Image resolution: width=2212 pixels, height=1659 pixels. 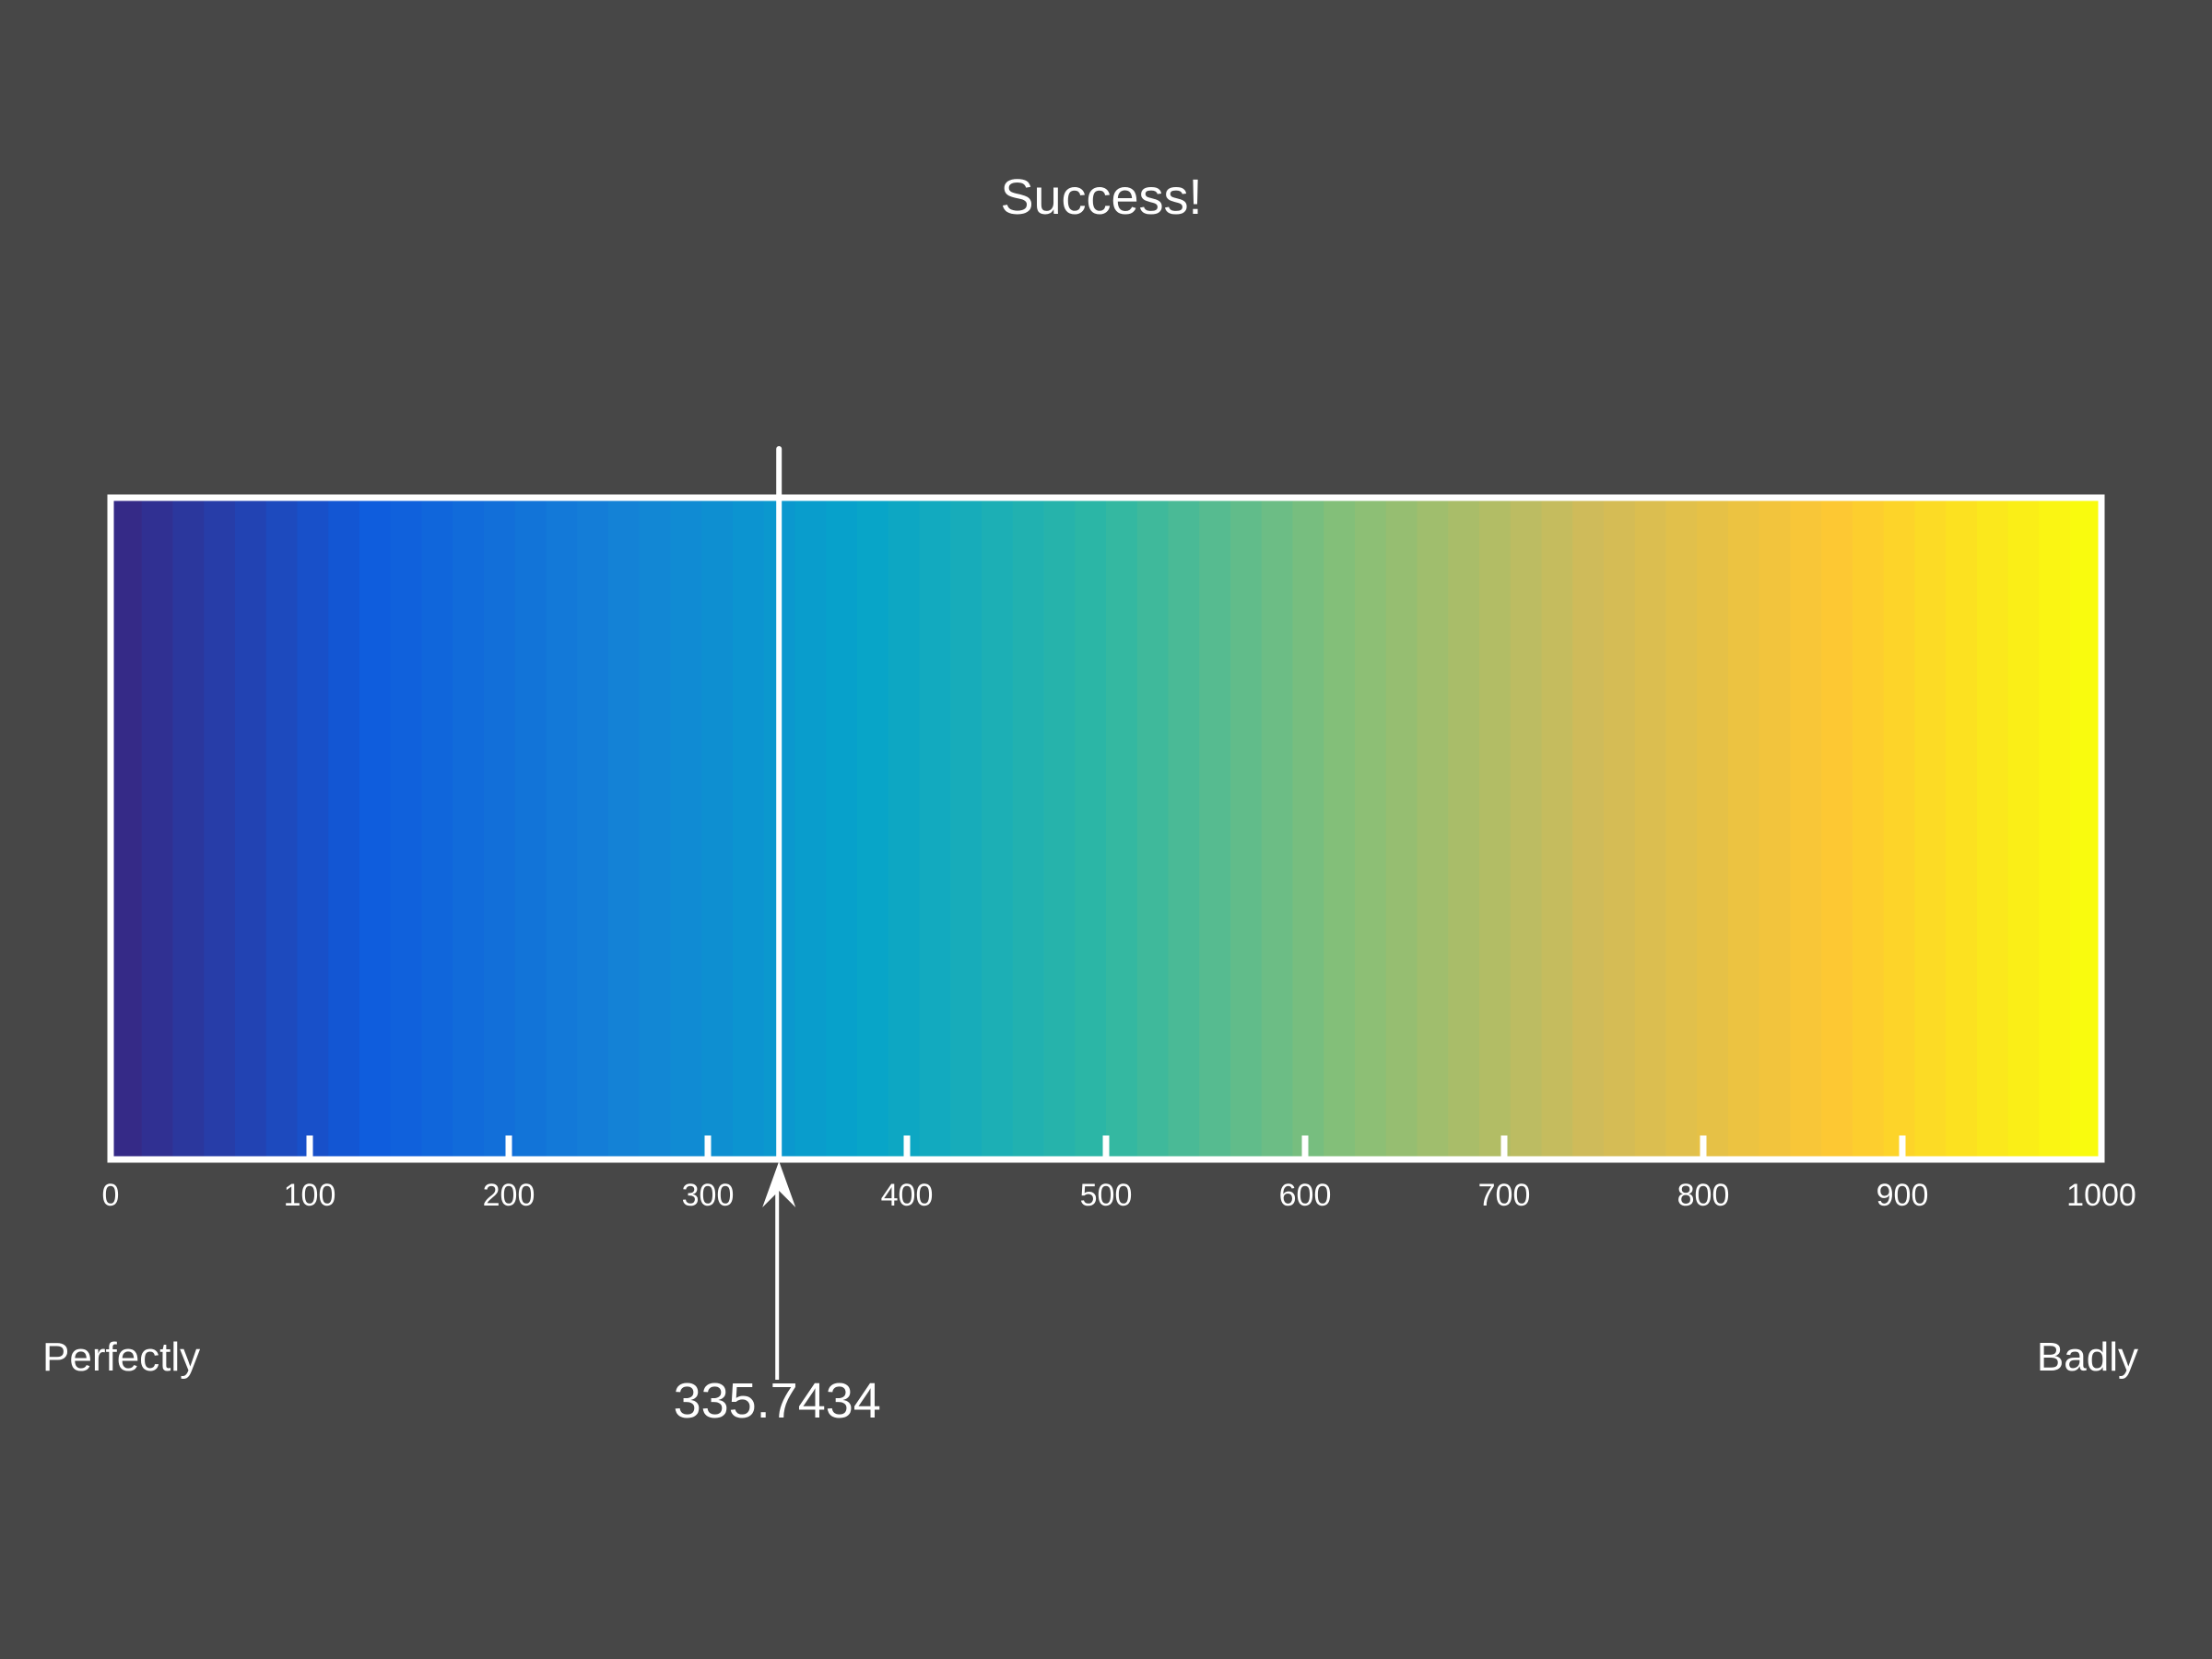 What do you see at coordinates (310, 1195) in the screenshot?
I see `x-tick-label: 100` at bounding box center [310, 1195].